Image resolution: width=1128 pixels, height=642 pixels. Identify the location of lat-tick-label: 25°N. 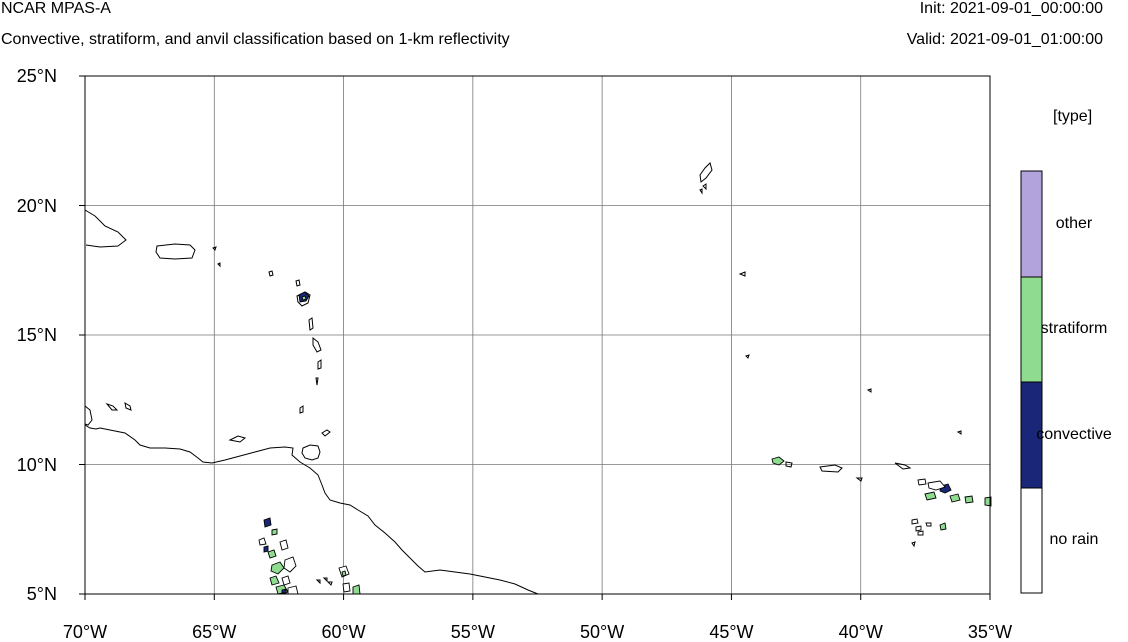
(36, 76).